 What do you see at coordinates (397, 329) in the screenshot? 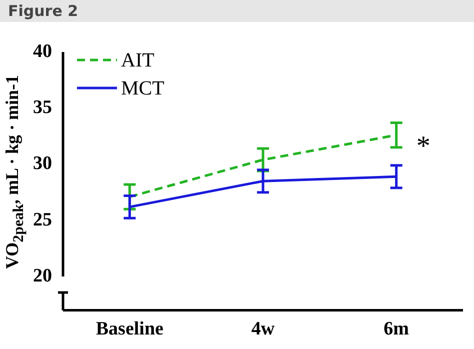
I see `x-tick-label: 6m` at bounding box center [397, 329].